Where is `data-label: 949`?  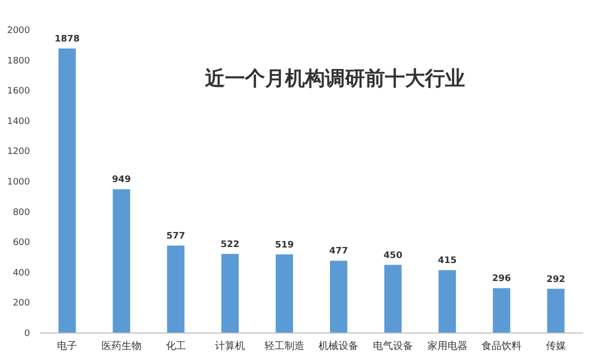
data-label: 949 is located at coordinates (121, 180).